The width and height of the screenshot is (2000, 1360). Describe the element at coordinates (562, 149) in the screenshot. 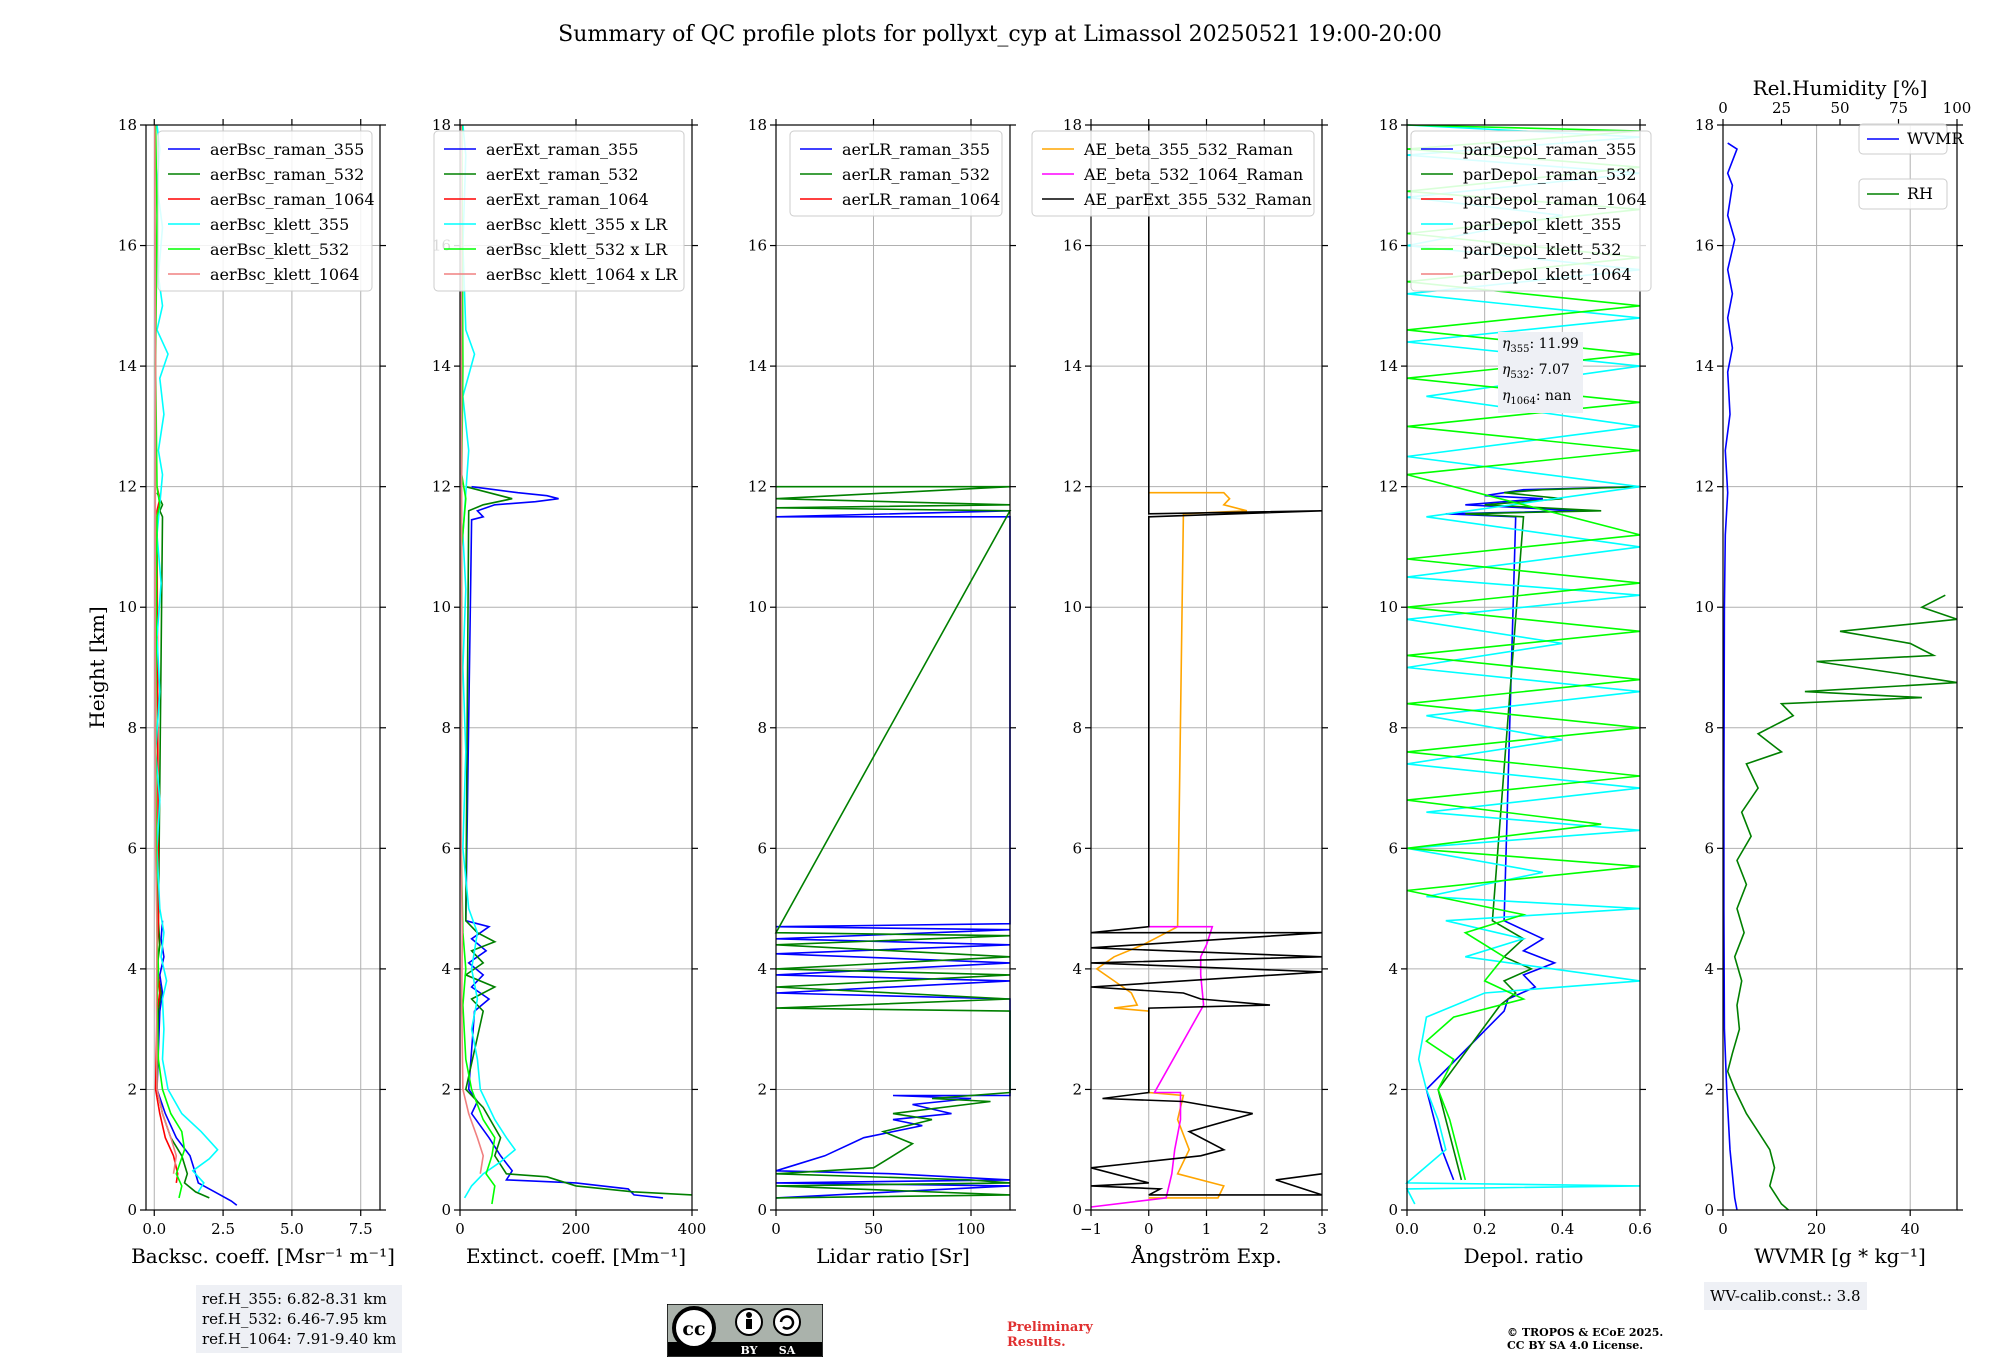

I see `legend-entry-aerExt_raman_355: aerExt_raman_355` at that location.